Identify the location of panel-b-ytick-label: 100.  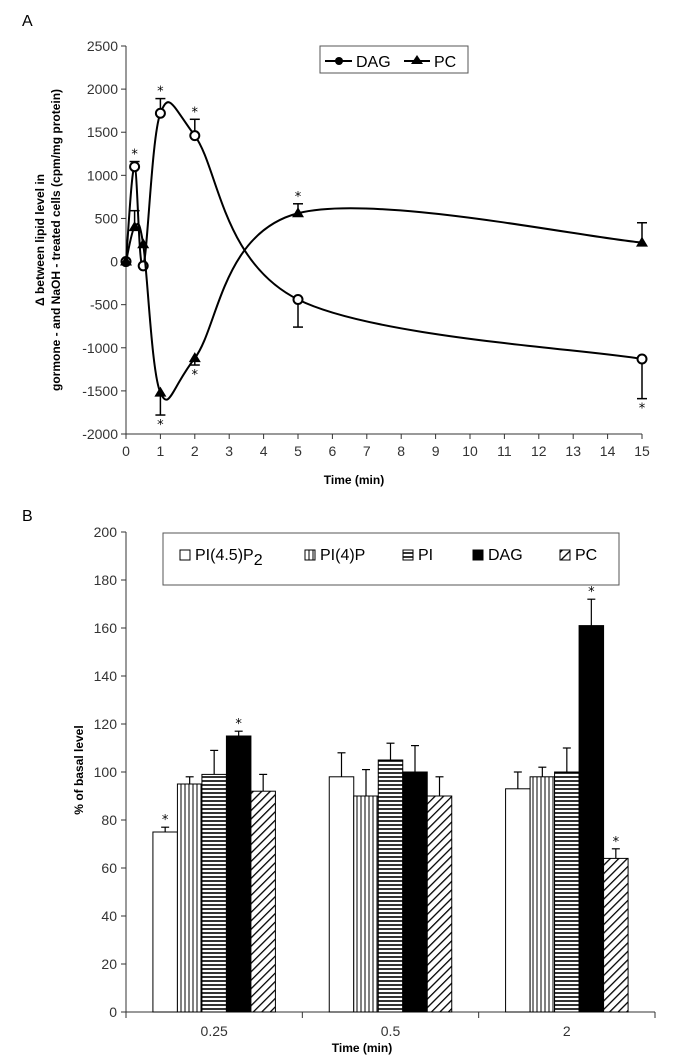
(106, 772).